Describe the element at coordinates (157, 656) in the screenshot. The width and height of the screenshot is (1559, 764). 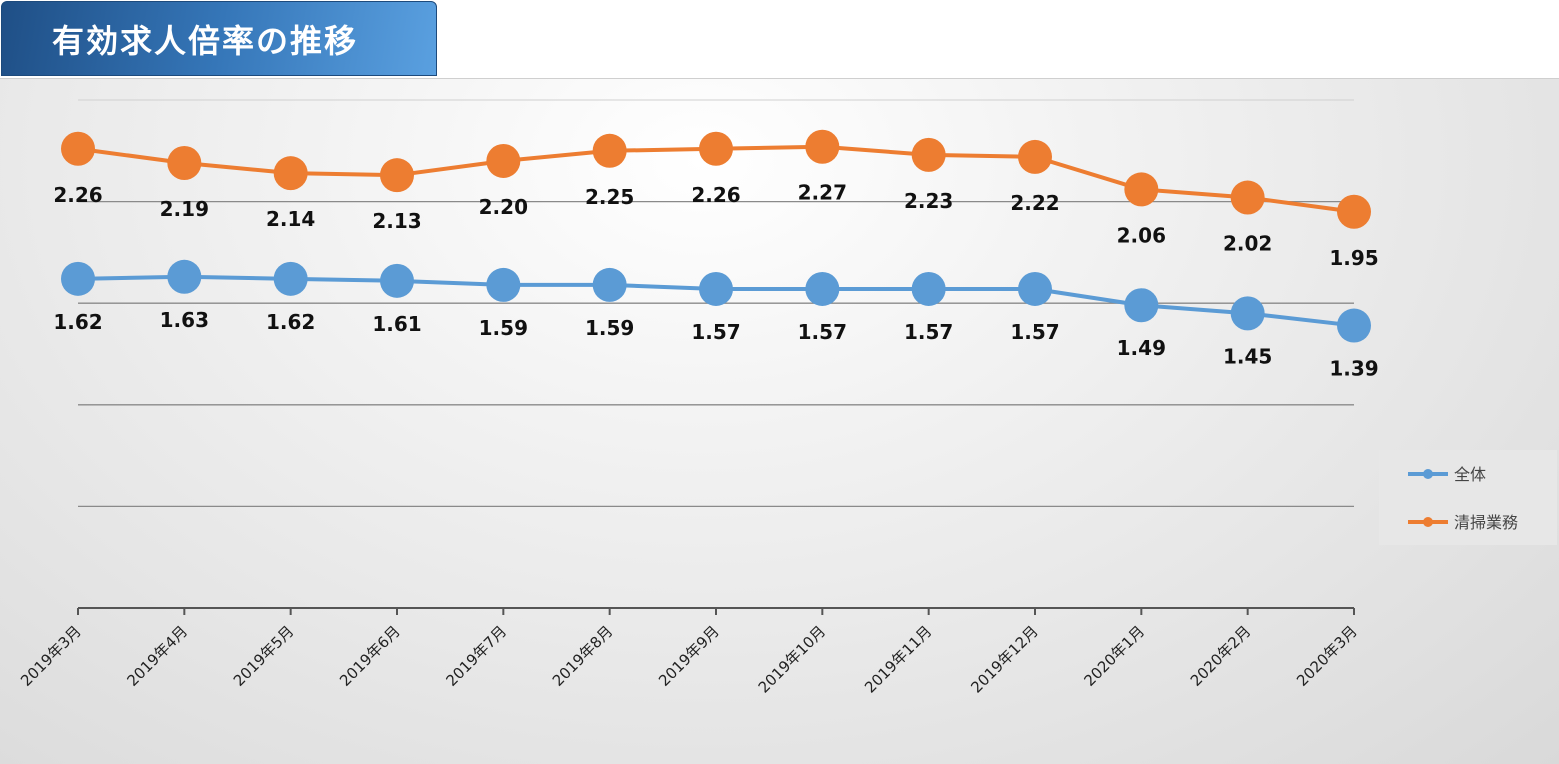
I see `x-tick-label: 2019年4月` at that location.